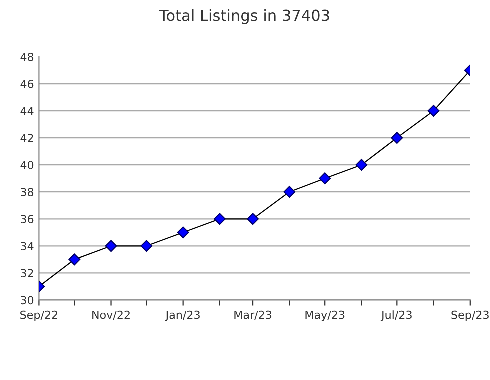 The width and height of the screenshot is (490, 380). I want to click on y-tick-label: 32, so click(27, 273).